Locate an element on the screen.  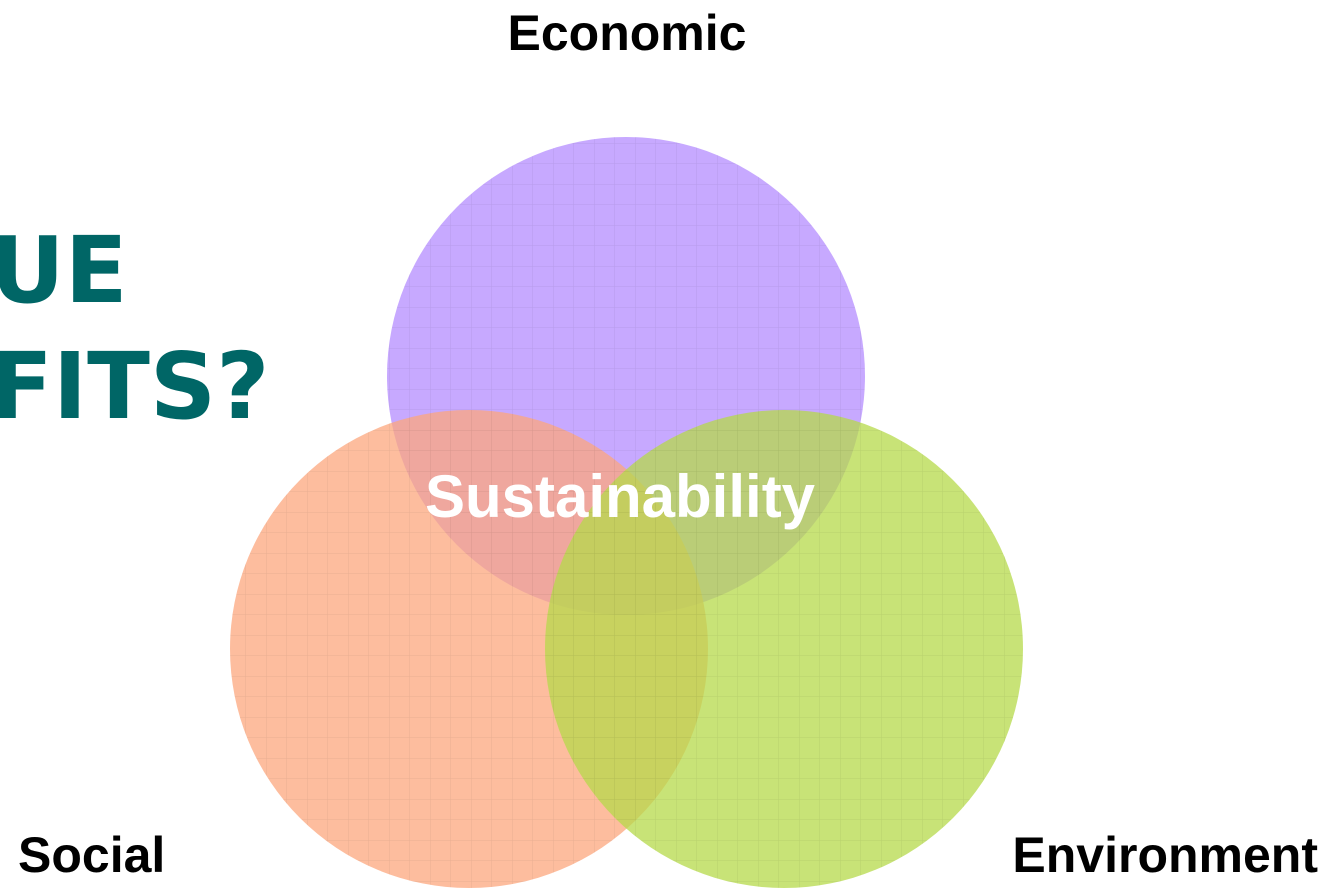
circle-label: Social is located at coordinates (91, 855).